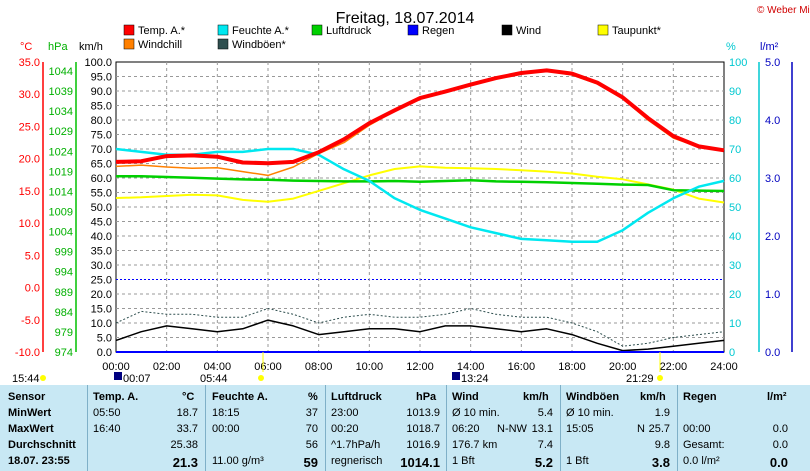 The height and width of the screenshot is (471, 810). I want to click on table-cell-f-val: 70, so click(311, 429).